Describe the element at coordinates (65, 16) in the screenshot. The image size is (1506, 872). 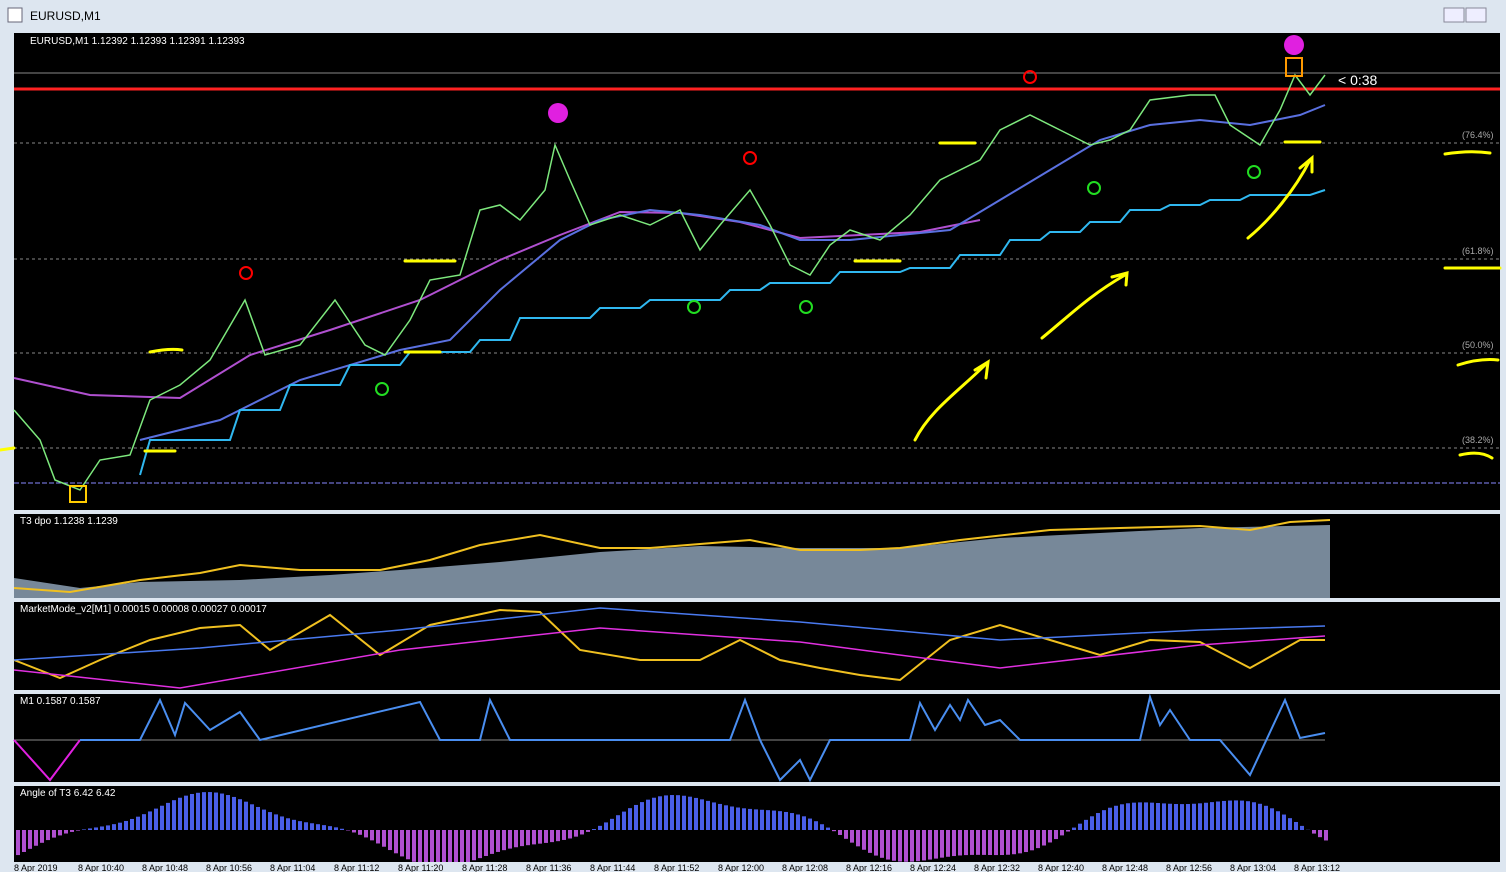
I see `window-title: EURUSD,M1` at that location.